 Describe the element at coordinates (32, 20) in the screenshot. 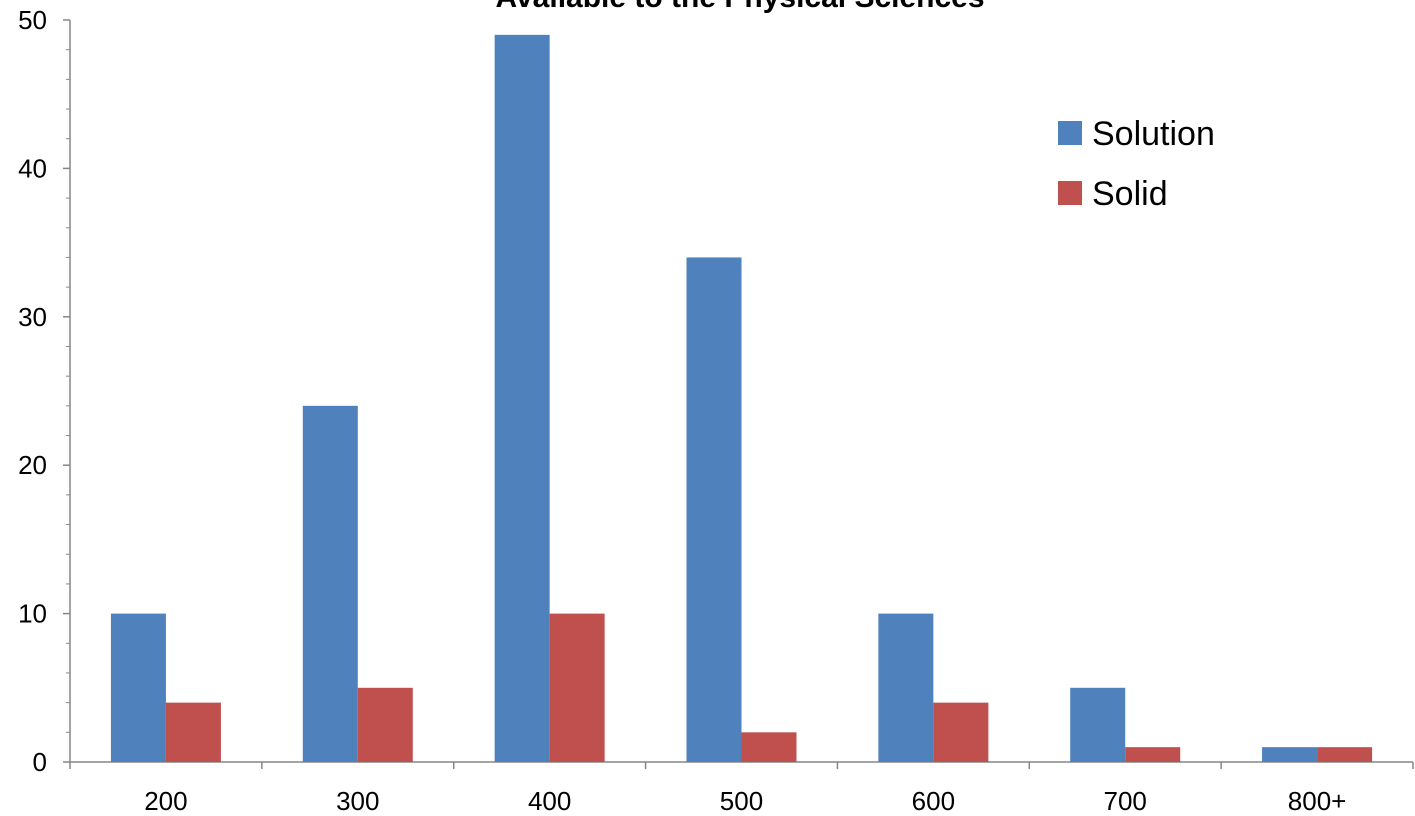

I see `y-tick-label: 50` at that location.